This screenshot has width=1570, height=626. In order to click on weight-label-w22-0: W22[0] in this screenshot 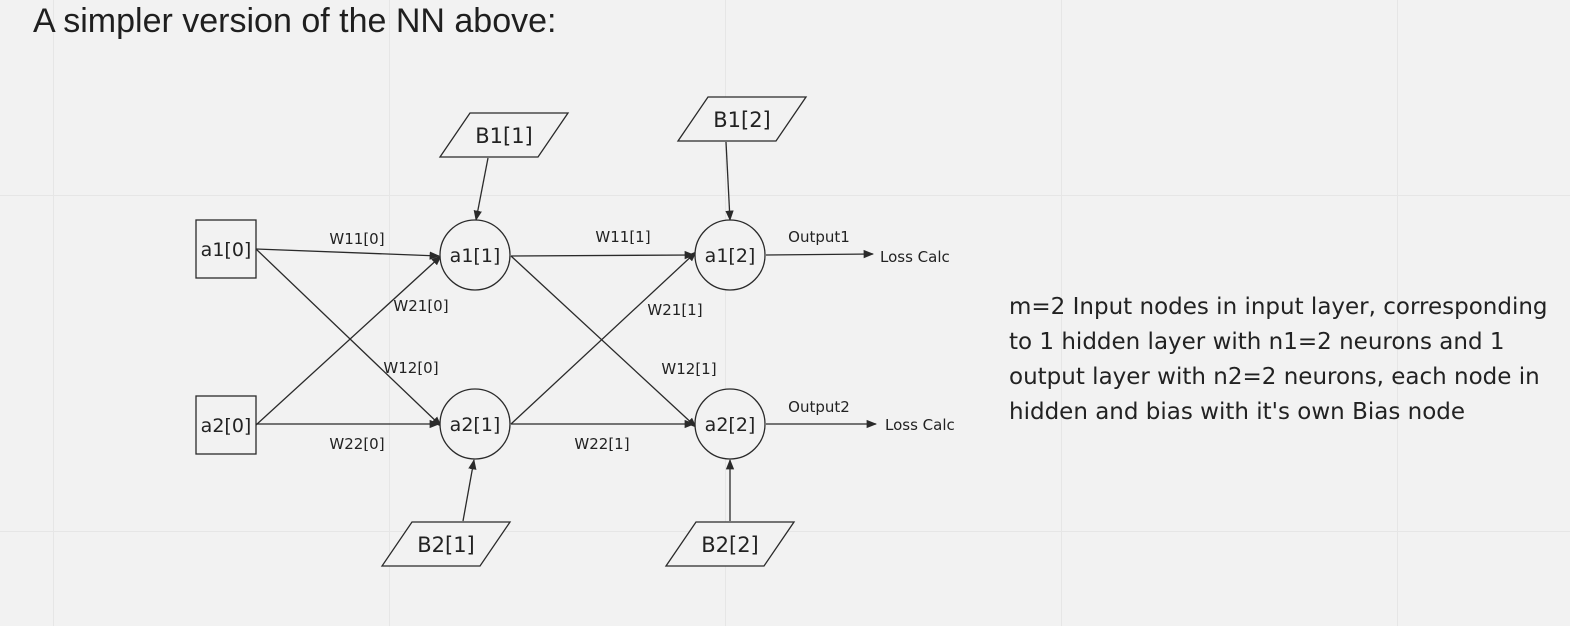, I will do `click(356, 444)`.